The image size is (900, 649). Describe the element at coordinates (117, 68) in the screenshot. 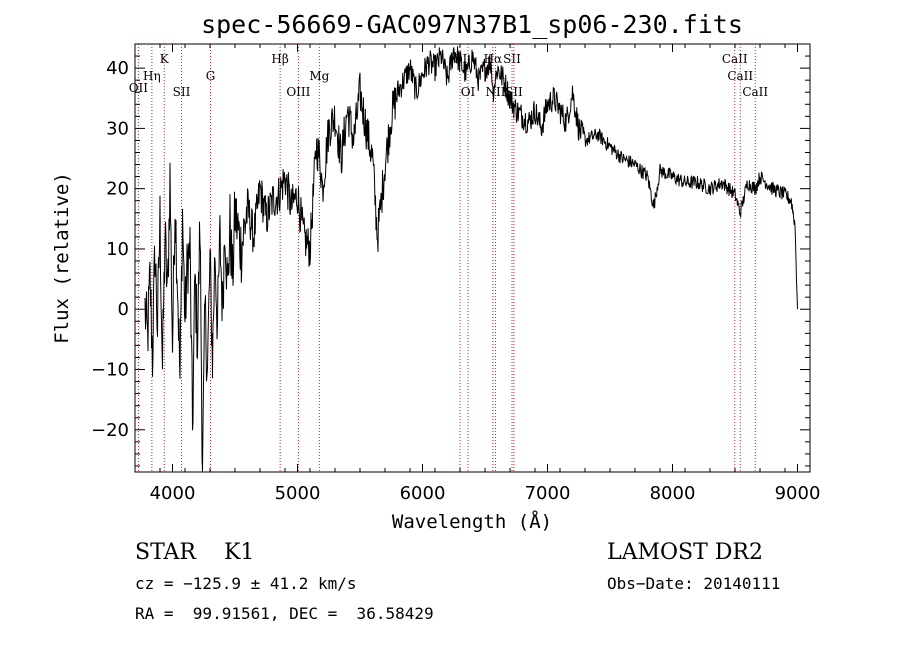

I see `y-tick-label: 40` at that location.